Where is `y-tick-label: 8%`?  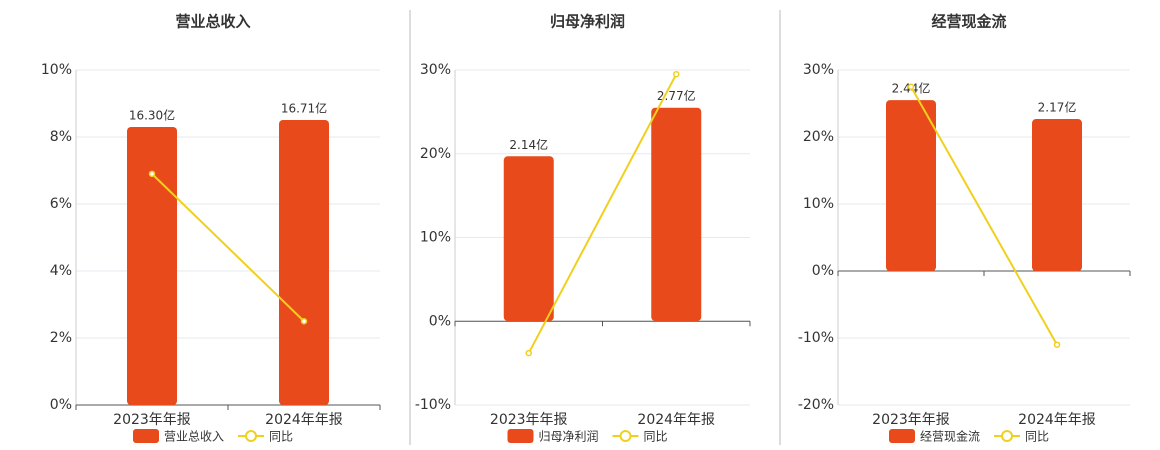 y-tick-label: 8% is located at coordinates (61, 137).